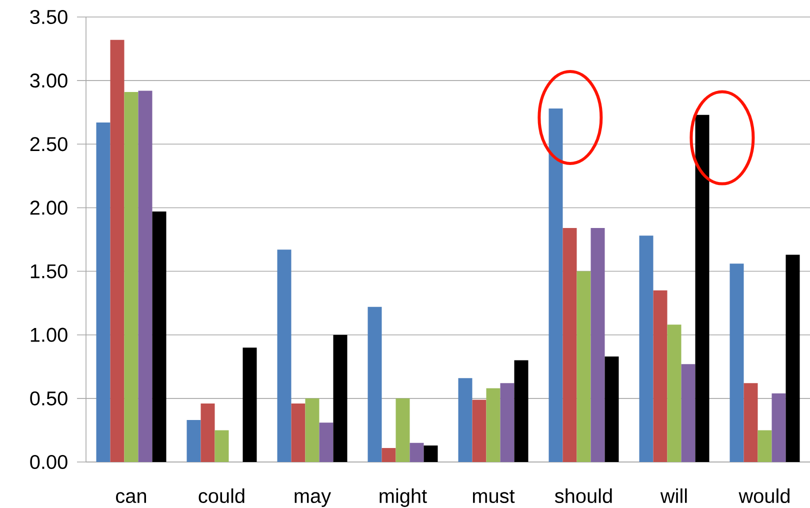 Image resolution: width=810 pixels, height=508 pixels. I want to click on y-tick-label: 2.50, so click(49, 144).